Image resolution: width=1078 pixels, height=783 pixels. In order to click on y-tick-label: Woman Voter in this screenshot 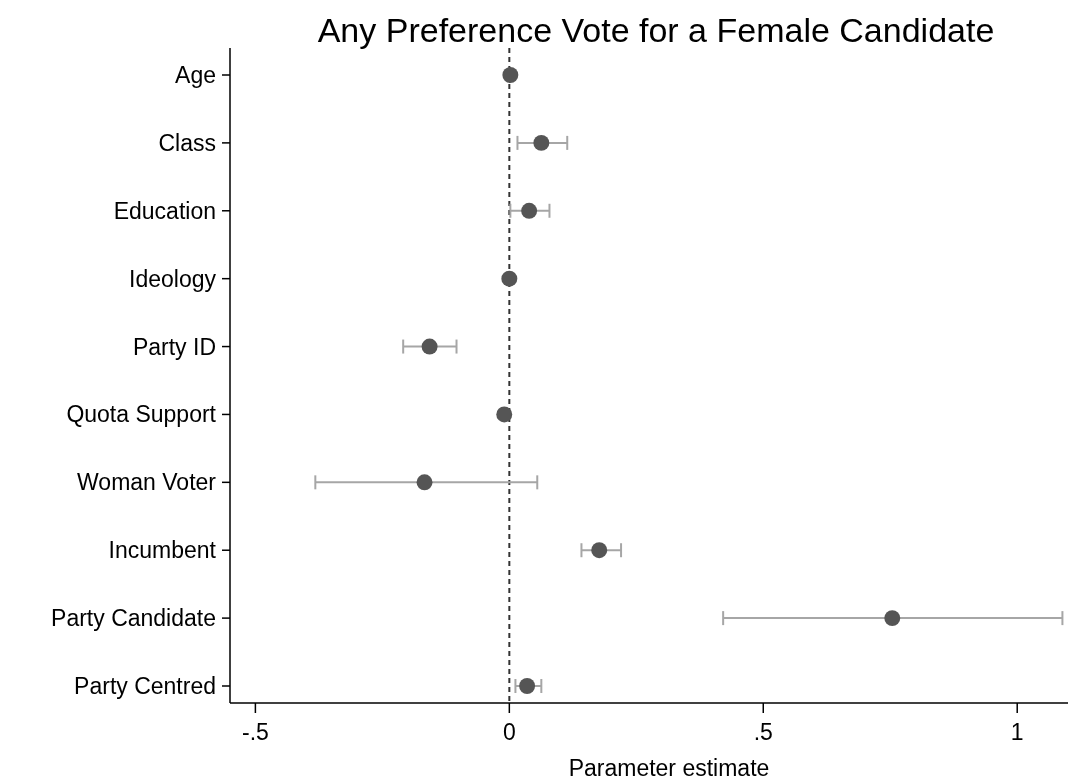, I will do `click(147, 482)`.